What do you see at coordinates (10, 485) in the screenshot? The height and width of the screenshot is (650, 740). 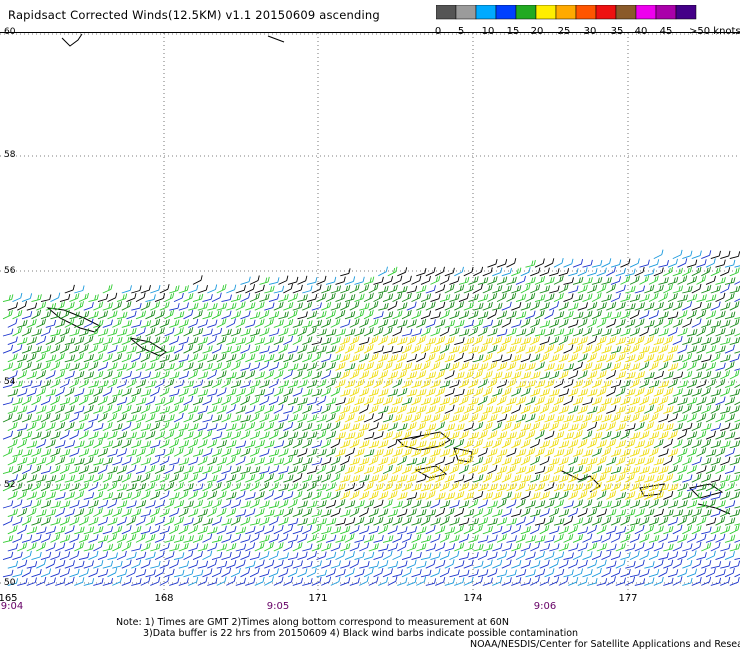 I see `lat-label-52: 52` at bounding box center [10, 485].